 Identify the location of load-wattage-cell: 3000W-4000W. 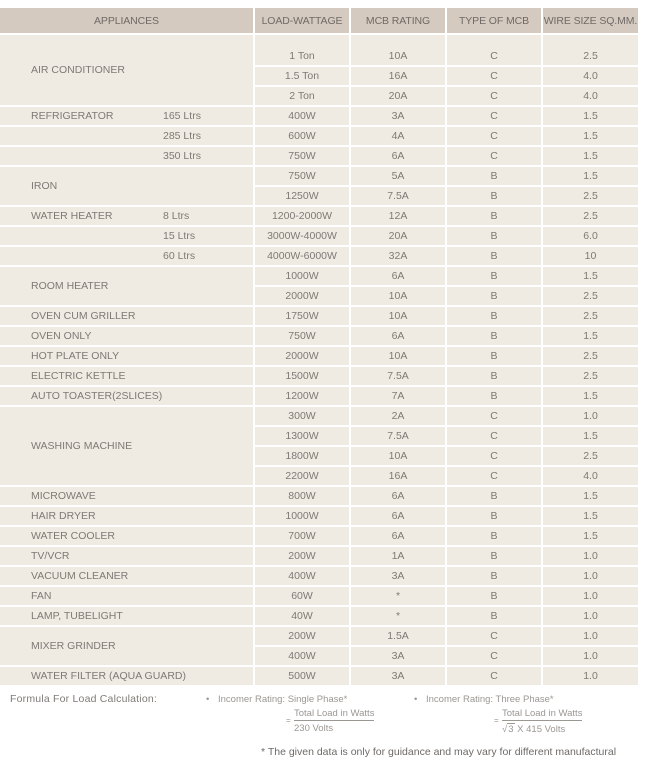
(302, 235).